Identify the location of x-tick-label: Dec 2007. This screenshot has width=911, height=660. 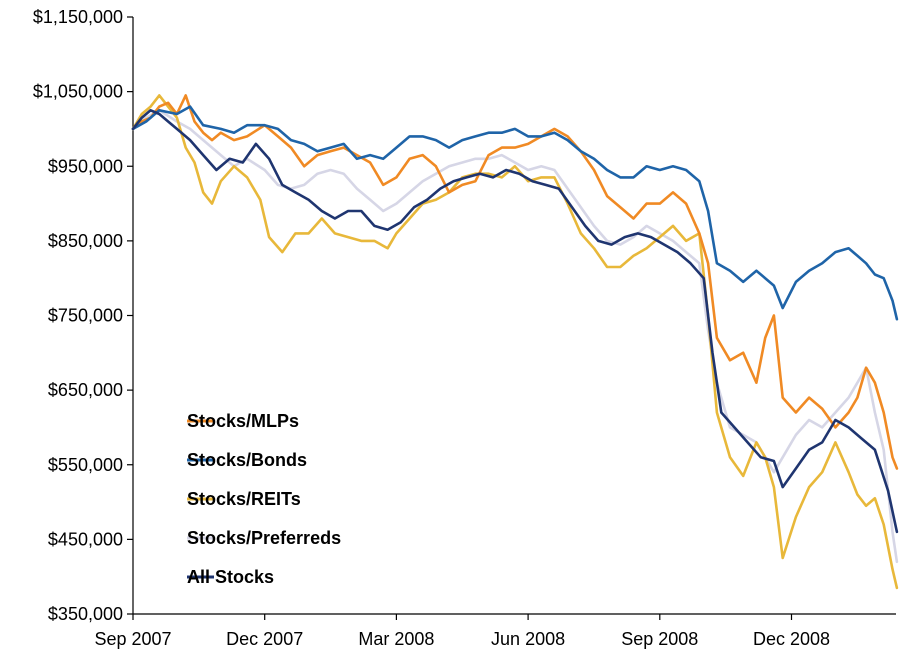
(264, 639).